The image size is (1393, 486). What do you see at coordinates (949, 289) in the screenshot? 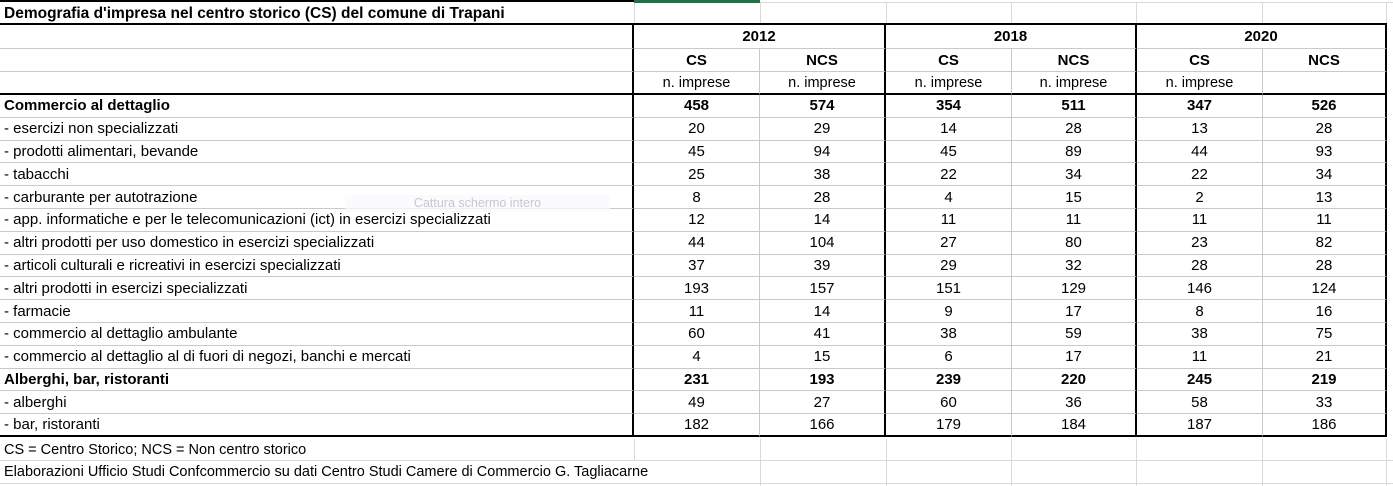
I see `value-cell: 151` at bounding box center [949, 289].